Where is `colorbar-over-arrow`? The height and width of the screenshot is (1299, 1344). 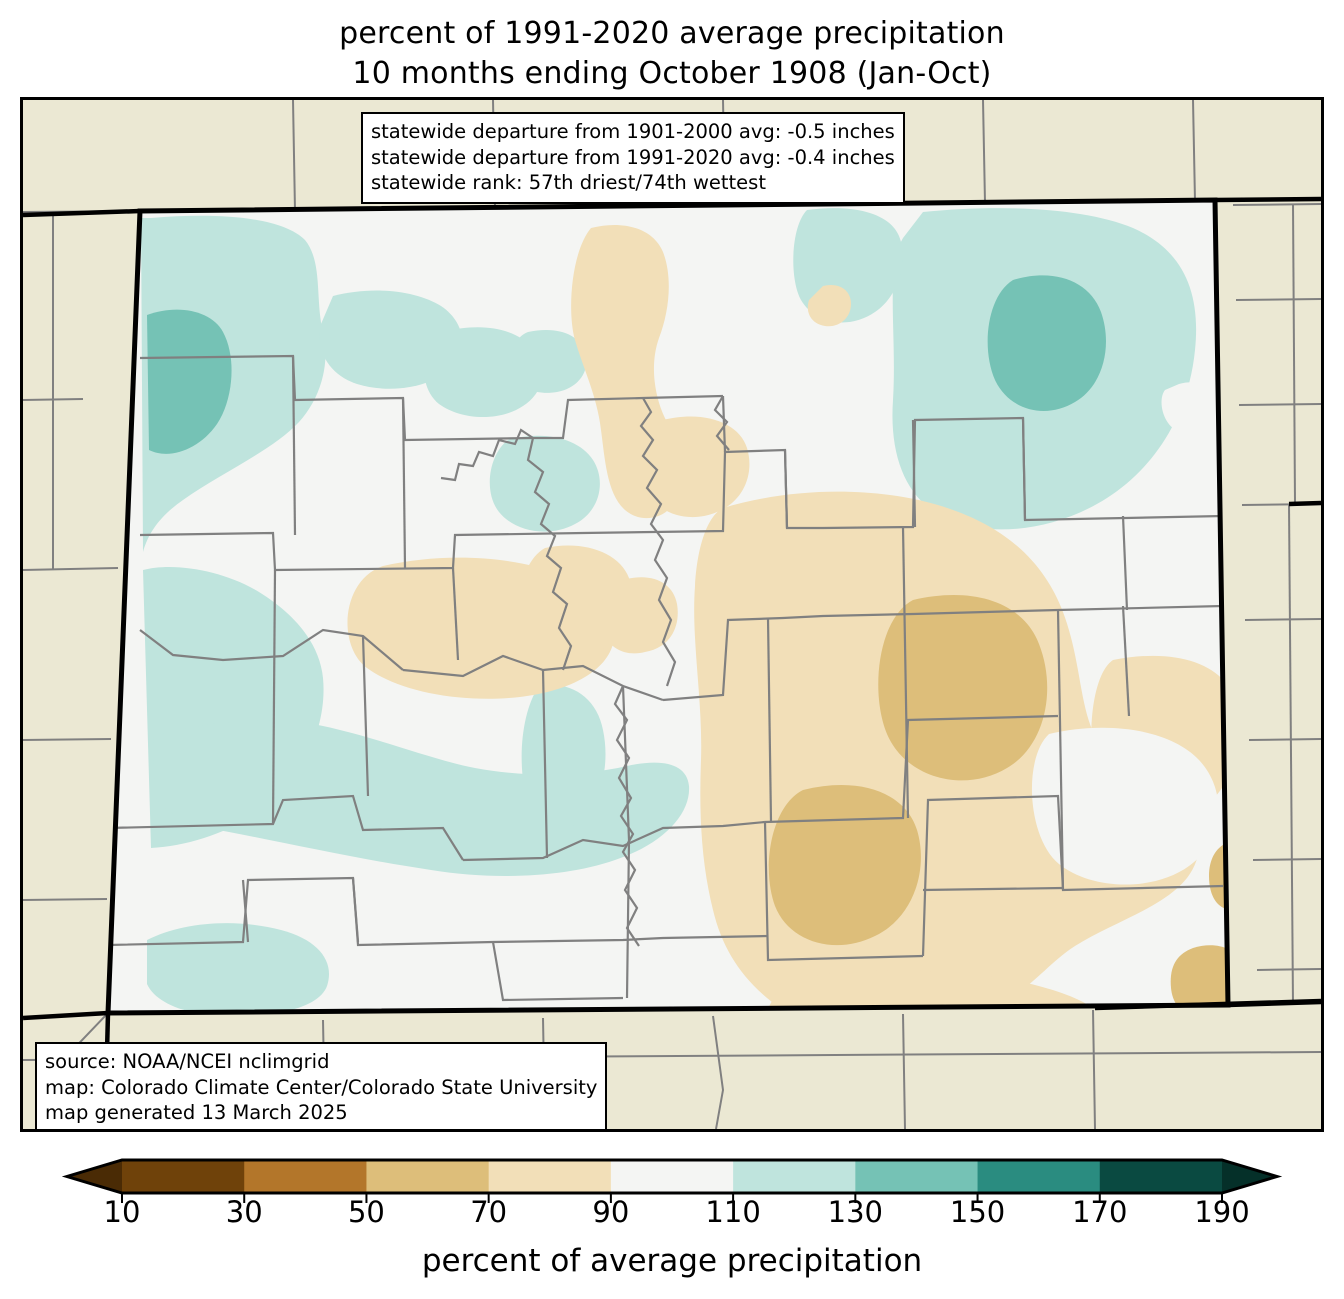 colorbar-over-arrow is located at coordinates (1249, 1176).